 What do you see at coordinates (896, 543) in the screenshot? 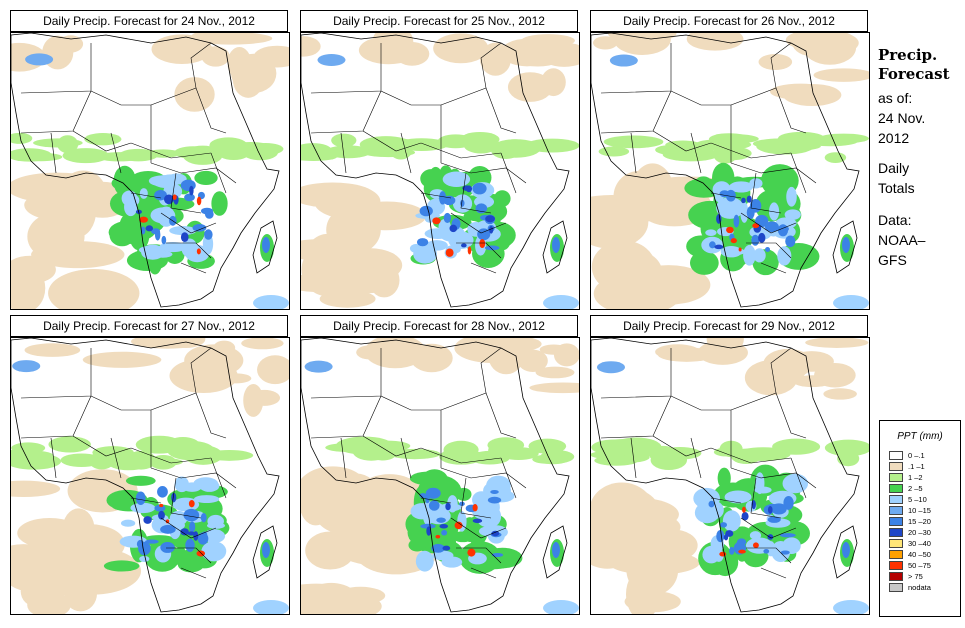
I see `legend-swatch` at bounding box center [896, 543].